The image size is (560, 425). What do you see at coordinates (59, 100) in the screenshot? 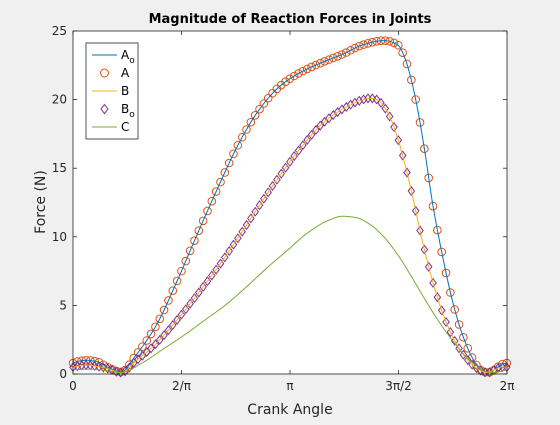
I see `y-tick-label: 20` at bounding box center [59, 100].